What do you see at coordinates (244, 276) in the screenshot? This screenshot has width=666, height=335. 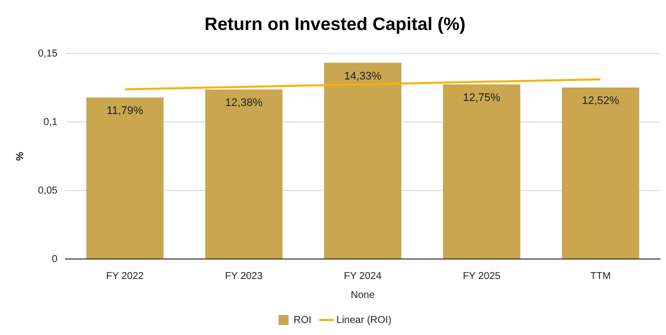 I see `x-tick-label: FY 2023` at bounding box center [244, 276].